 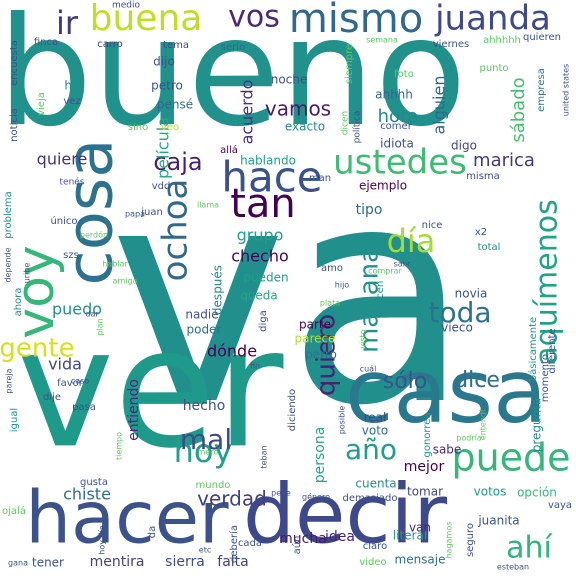 I want to click on word: hoy, so click(x=203, y=451).